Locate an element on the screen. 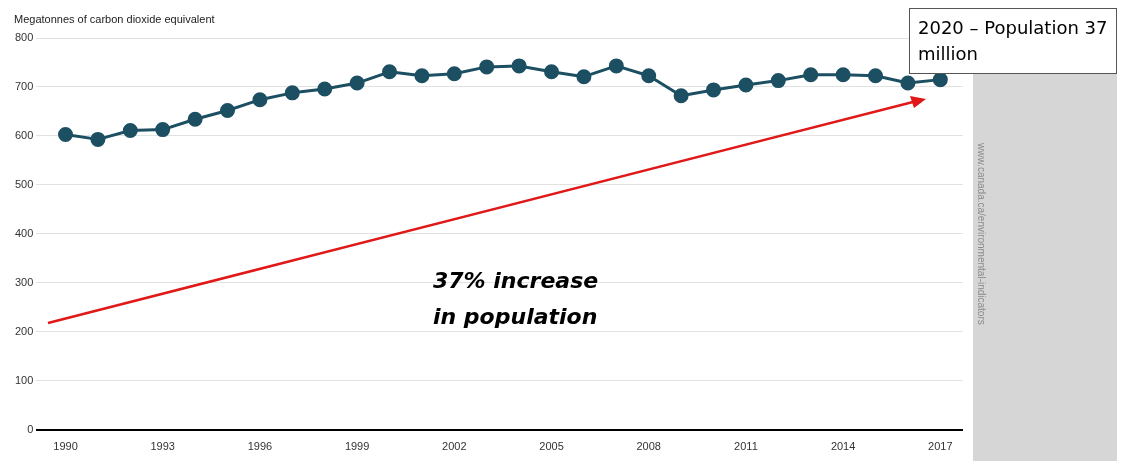  y-tick-label: 500 is located at coordinates (24, 183).